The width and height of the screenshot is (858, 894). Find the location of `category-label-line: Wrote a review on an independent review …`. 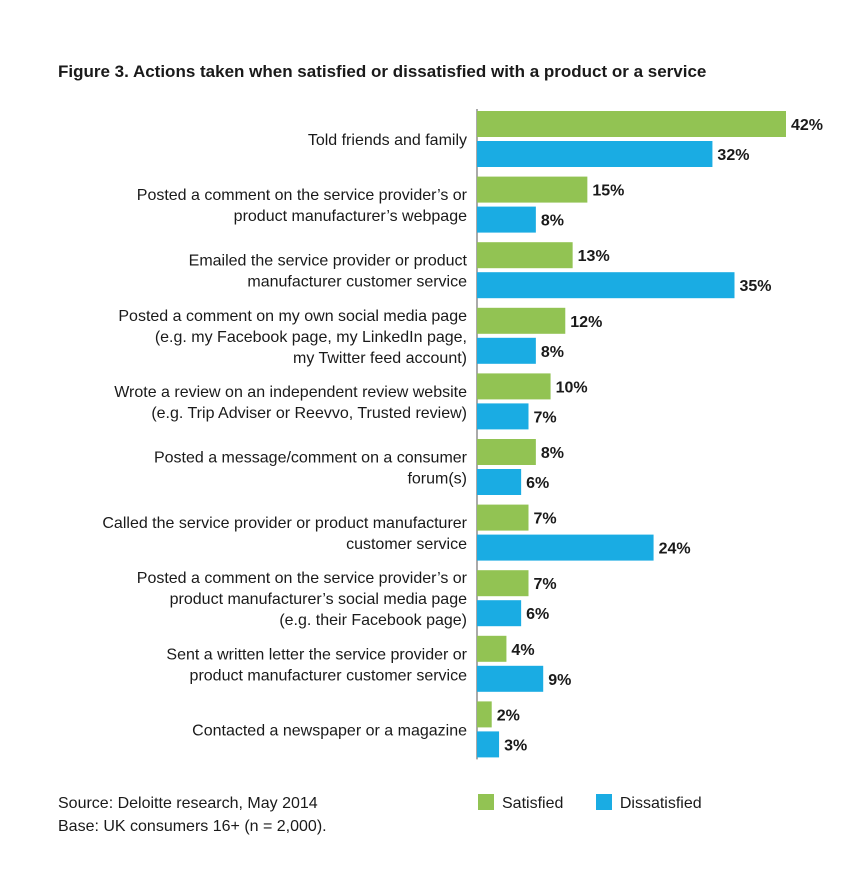

category-label-line: Wrote a review on an independent review … is located at coordinates (290, 392).